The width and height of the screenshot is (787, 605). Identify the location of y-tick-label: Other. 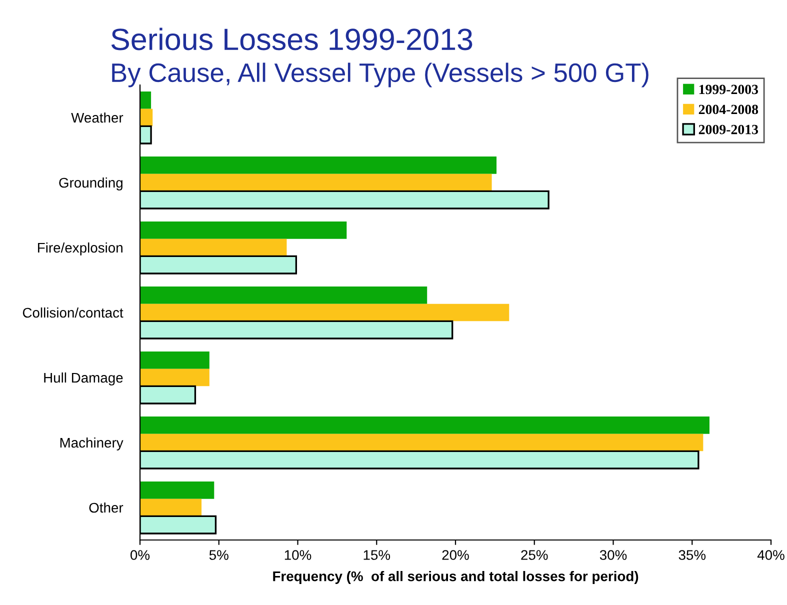
(106, 507).